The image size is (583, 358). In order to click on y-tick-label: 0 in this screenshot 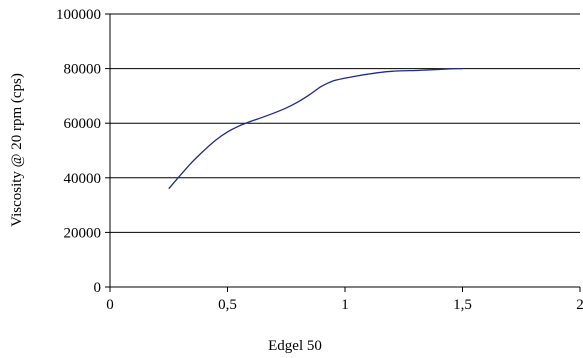, I will do `click(98, 288)`.